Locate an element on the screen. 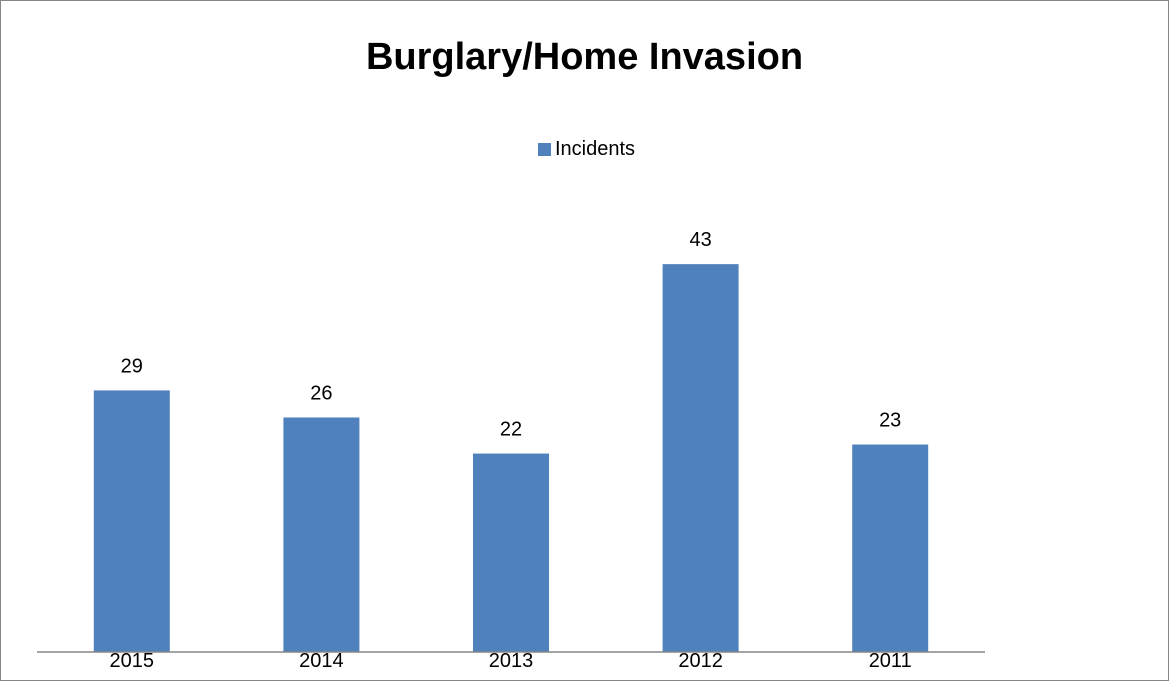  data-label-2011: 23 is located at coordinates (890, 421).